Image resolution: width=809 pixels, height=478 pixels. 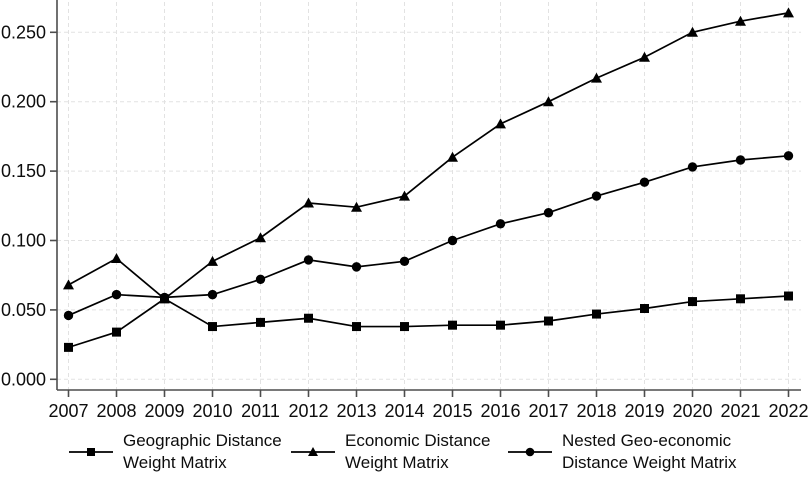 I want to click on square-marker-icon, so click(x=91, y=452).